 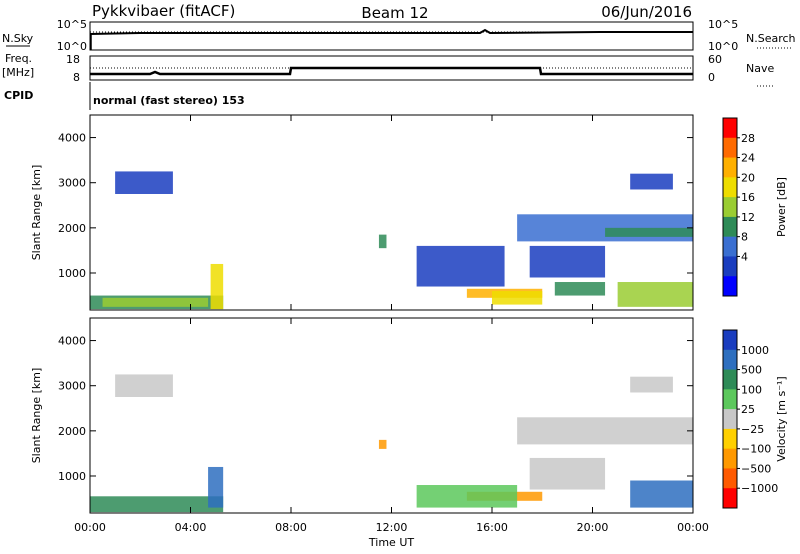 I want to click on velocity-colorbar-tick-label: 100, so click(x=751, y=389).